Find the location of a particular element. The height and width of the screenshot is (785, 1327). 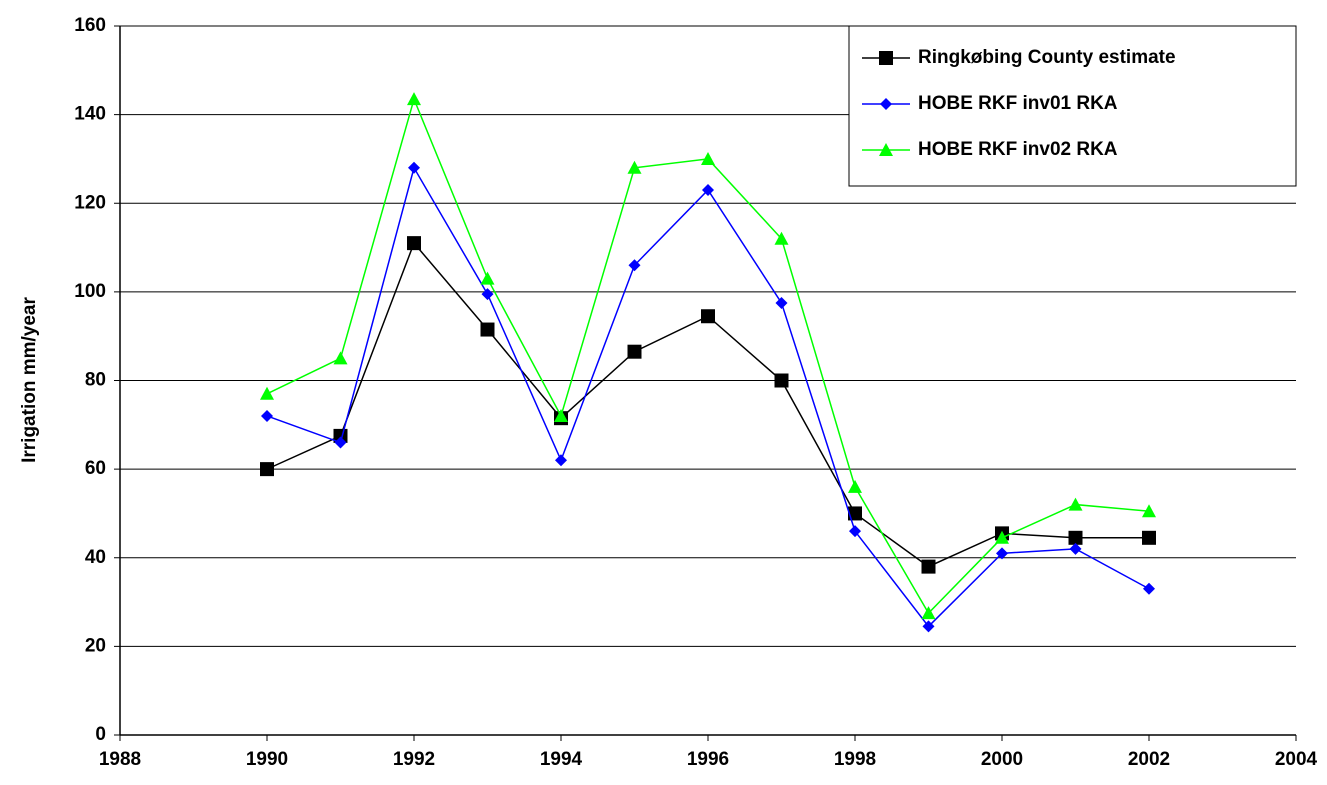

legend-box is located at coordinates (1072, 106).